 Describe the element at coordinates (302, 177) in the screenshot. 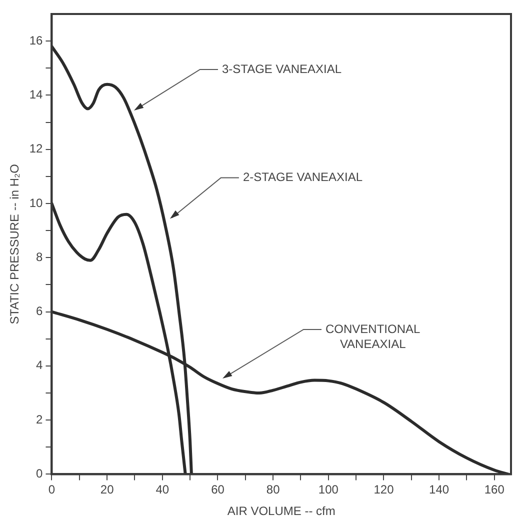

I see `annotation: 2-STAGE VANEAXIAL` at that location.